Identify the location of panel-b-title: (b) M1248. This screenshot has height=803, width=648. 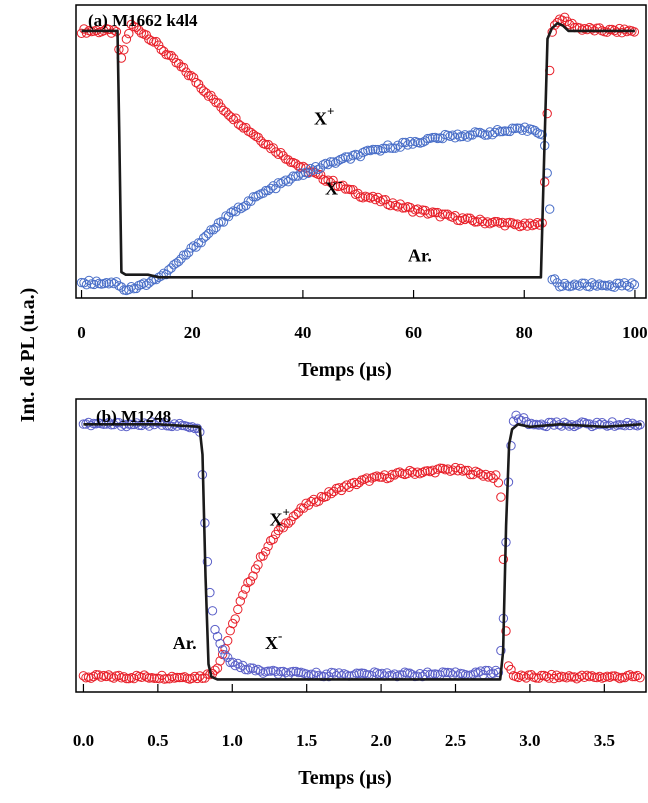
(133, 416).